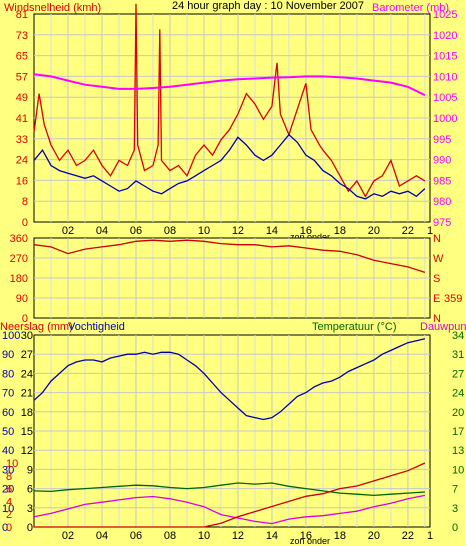 This screenshot has width=466, height=546. What do you see at coordinates (442, 161) in the screenshot?
I see `barometer-tick-label: 990` at bounding box center [442, 161].